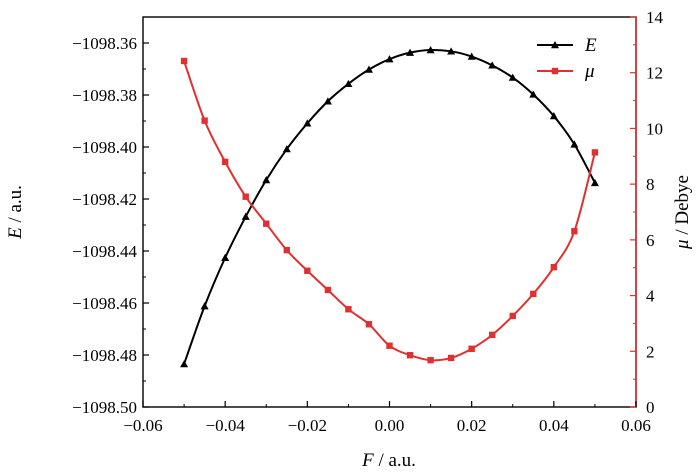  Describe the element at coordinates (104, 407) in the screenshot. I see `left-y-tick-label: −1098.50` at that location.